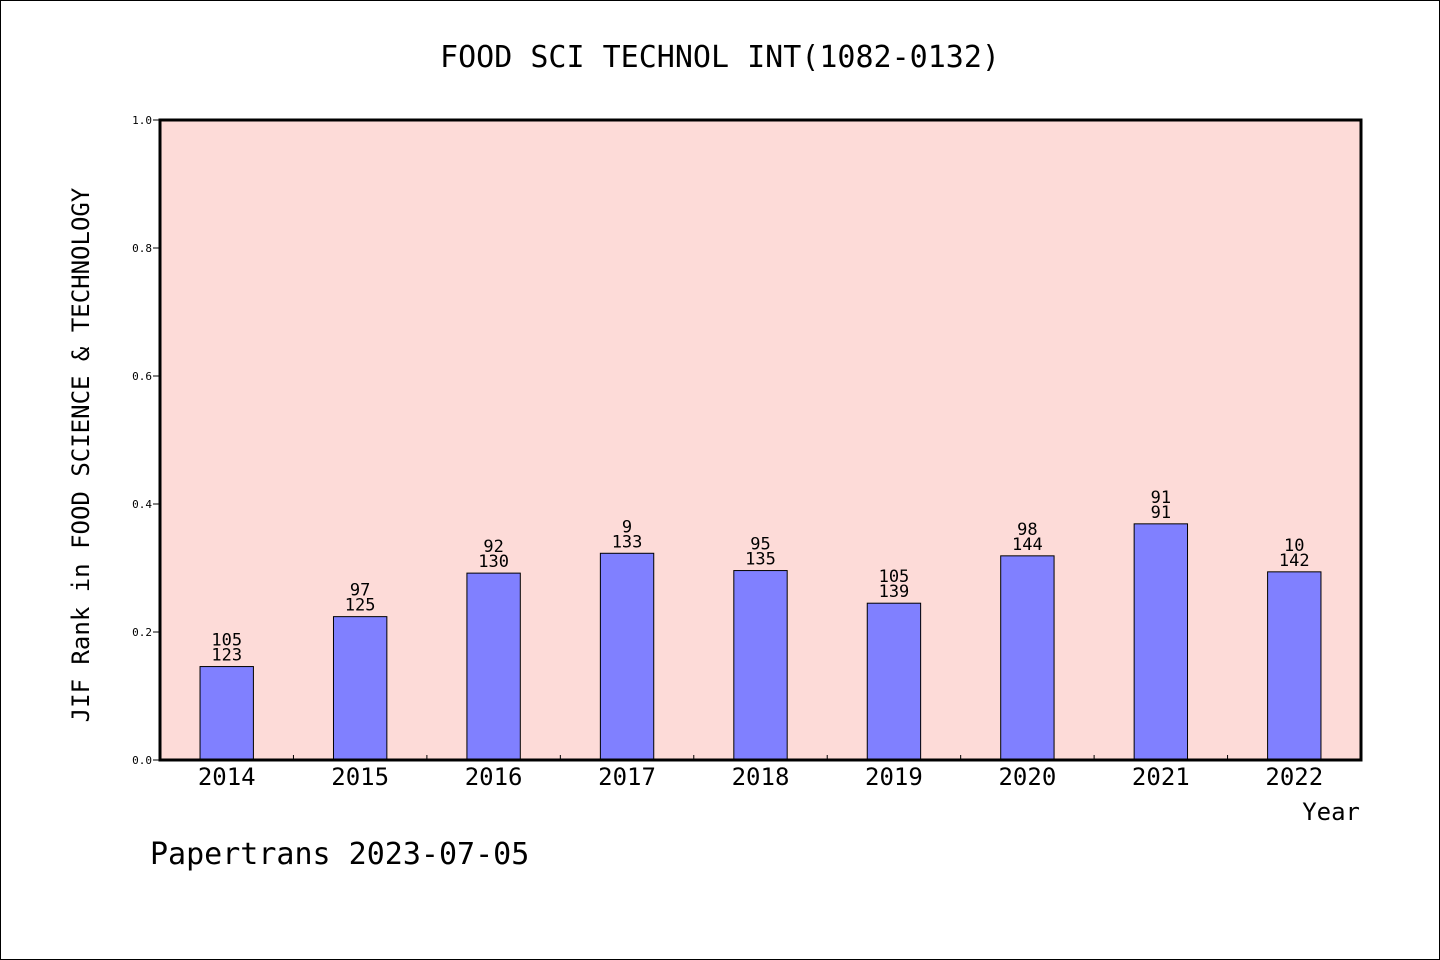  I want to click on x-tick-label: 2019, so click(894, 777).